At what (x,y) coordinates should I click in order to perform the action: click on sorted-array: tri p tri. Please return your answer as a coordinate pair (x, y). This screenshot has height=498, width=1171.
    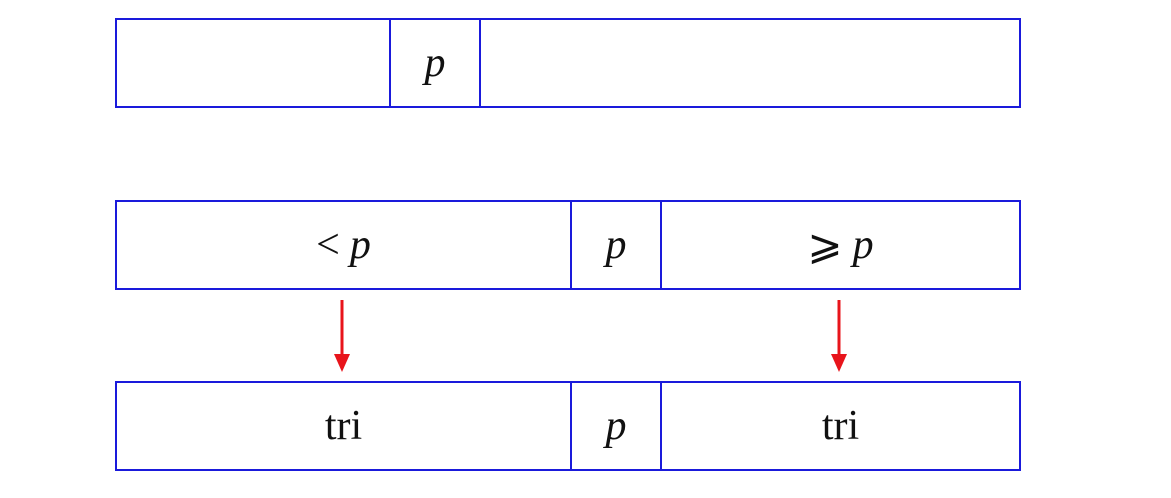
    Looking at the image, I should click on (568, 426).